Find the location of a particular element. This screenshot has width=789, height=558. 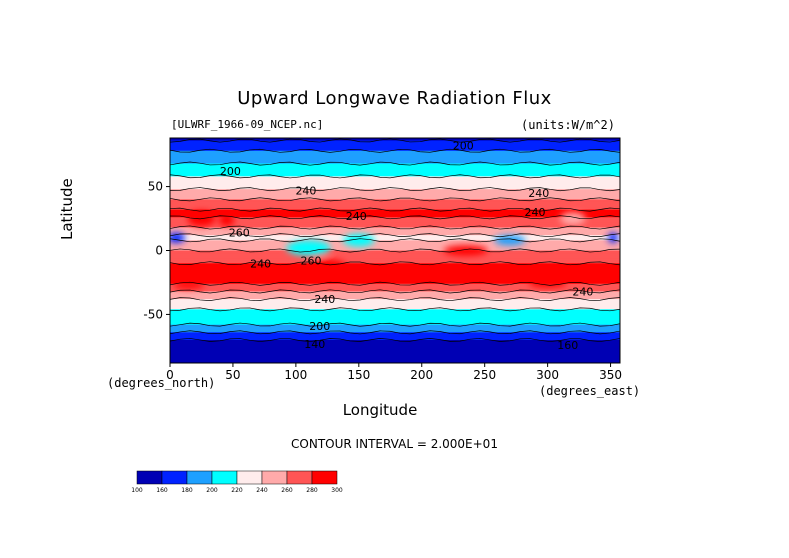

x-tick-label: 50 is located at coordinates (232, 375).